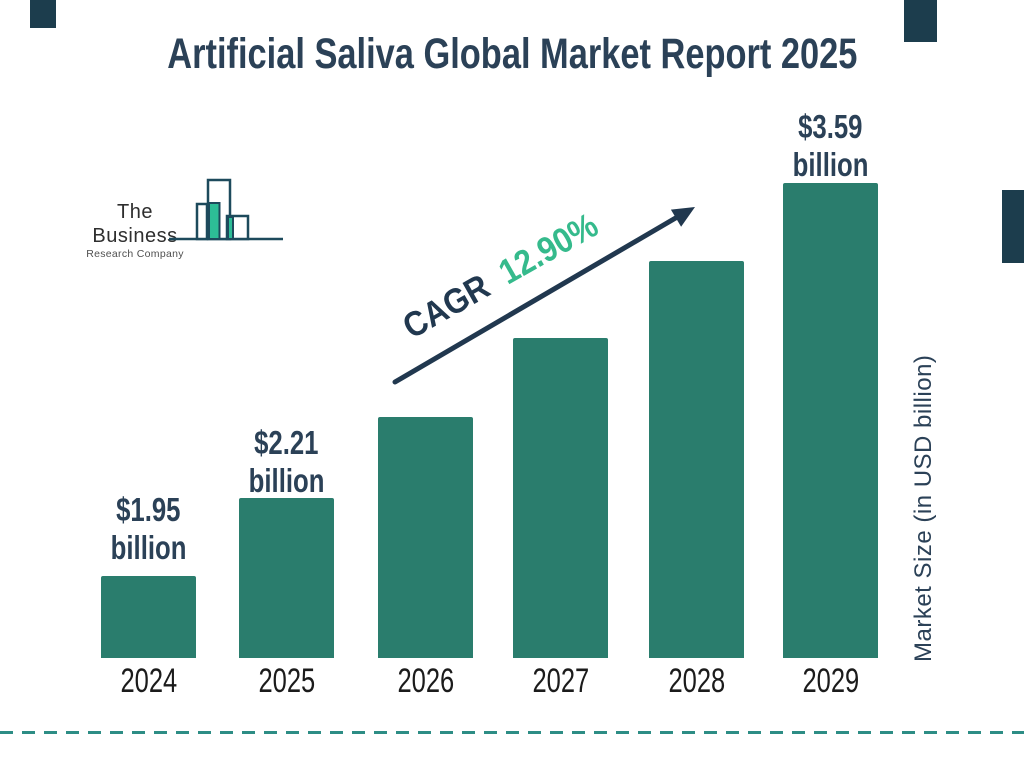 The width and height of the screenshot is (1024, 768). What do you see at coordinates (43, 14) in the screenshot?
I see `corner-accent-top-left` at bounding box center [43, 14].